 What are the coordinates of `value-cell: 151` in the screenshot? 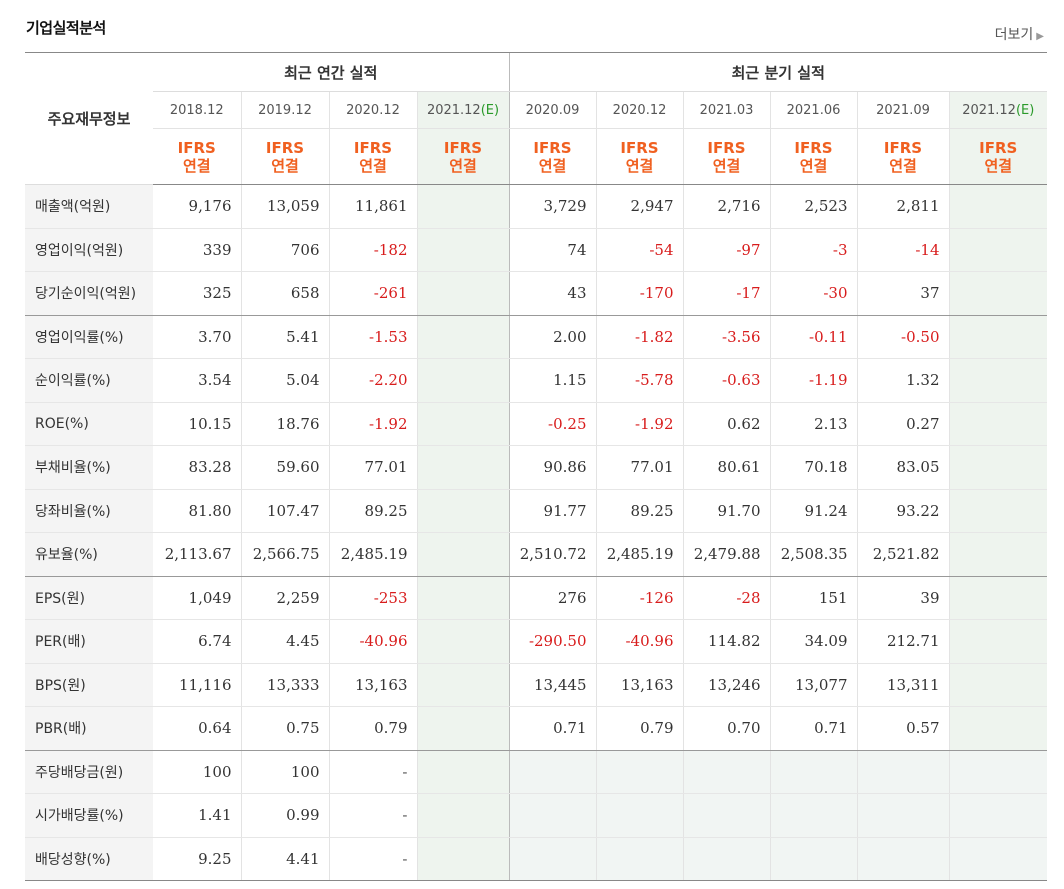 It's located at (813, 598).